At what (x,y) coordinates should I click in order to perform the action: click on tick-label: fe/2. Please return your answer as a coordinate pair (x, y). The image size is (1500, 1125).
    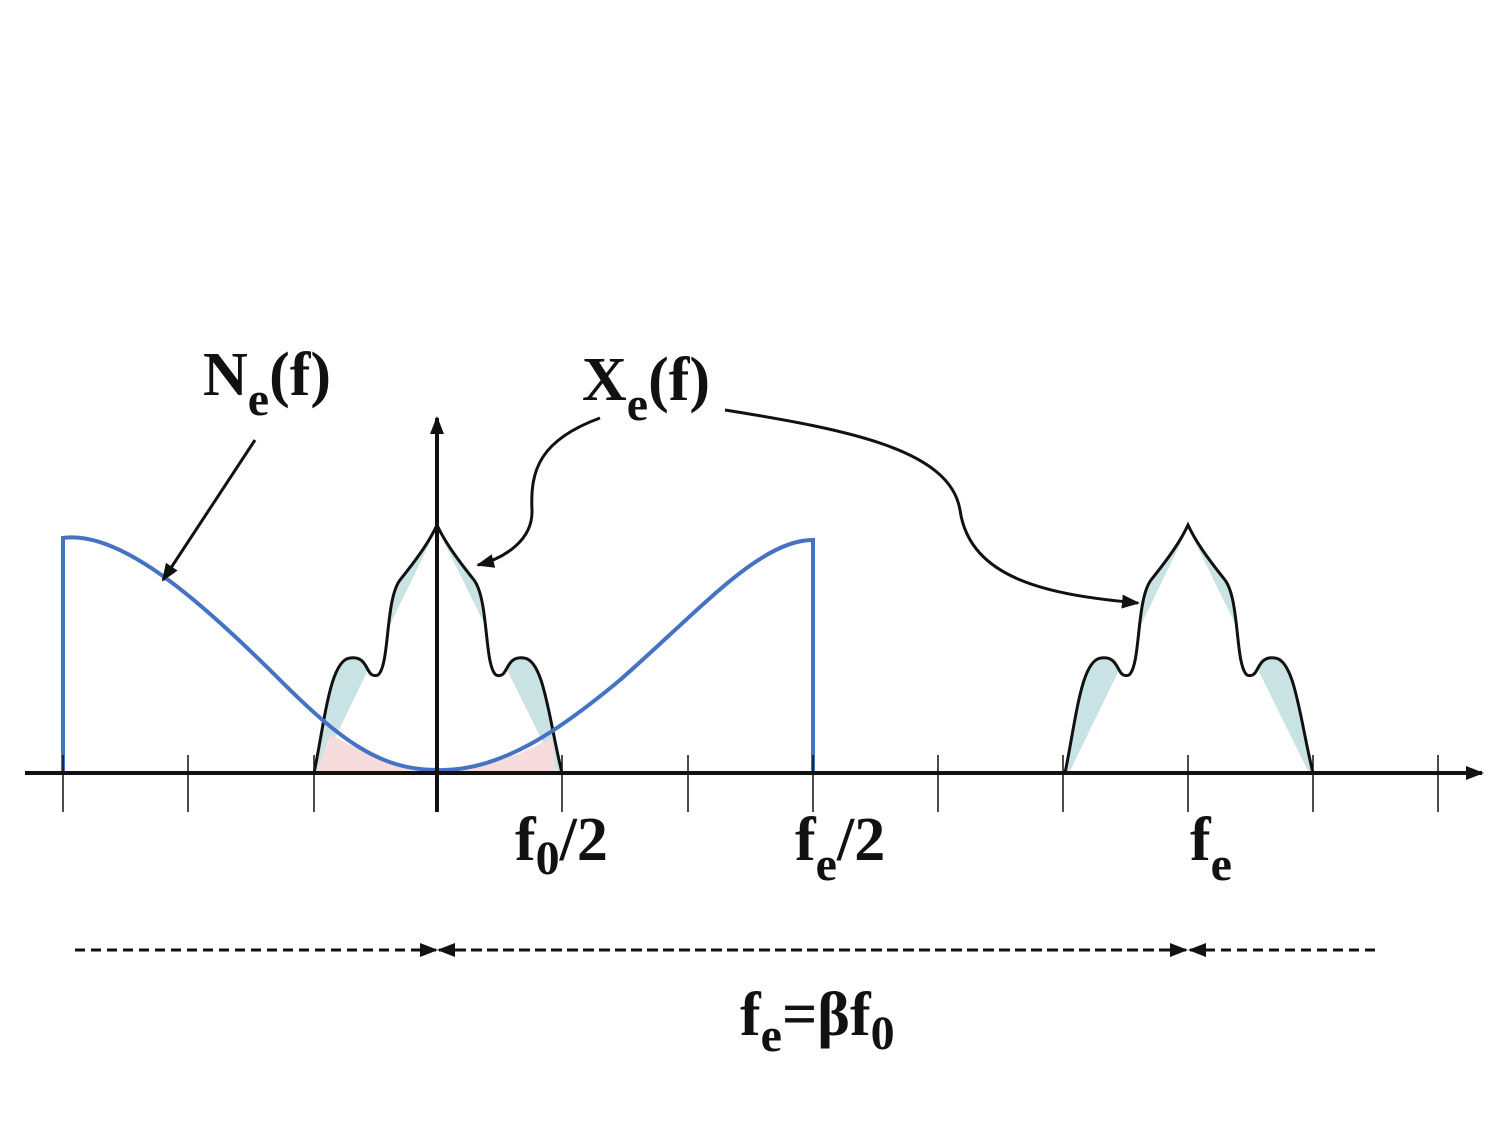
    Looking at the image, I should click on (840, 848).